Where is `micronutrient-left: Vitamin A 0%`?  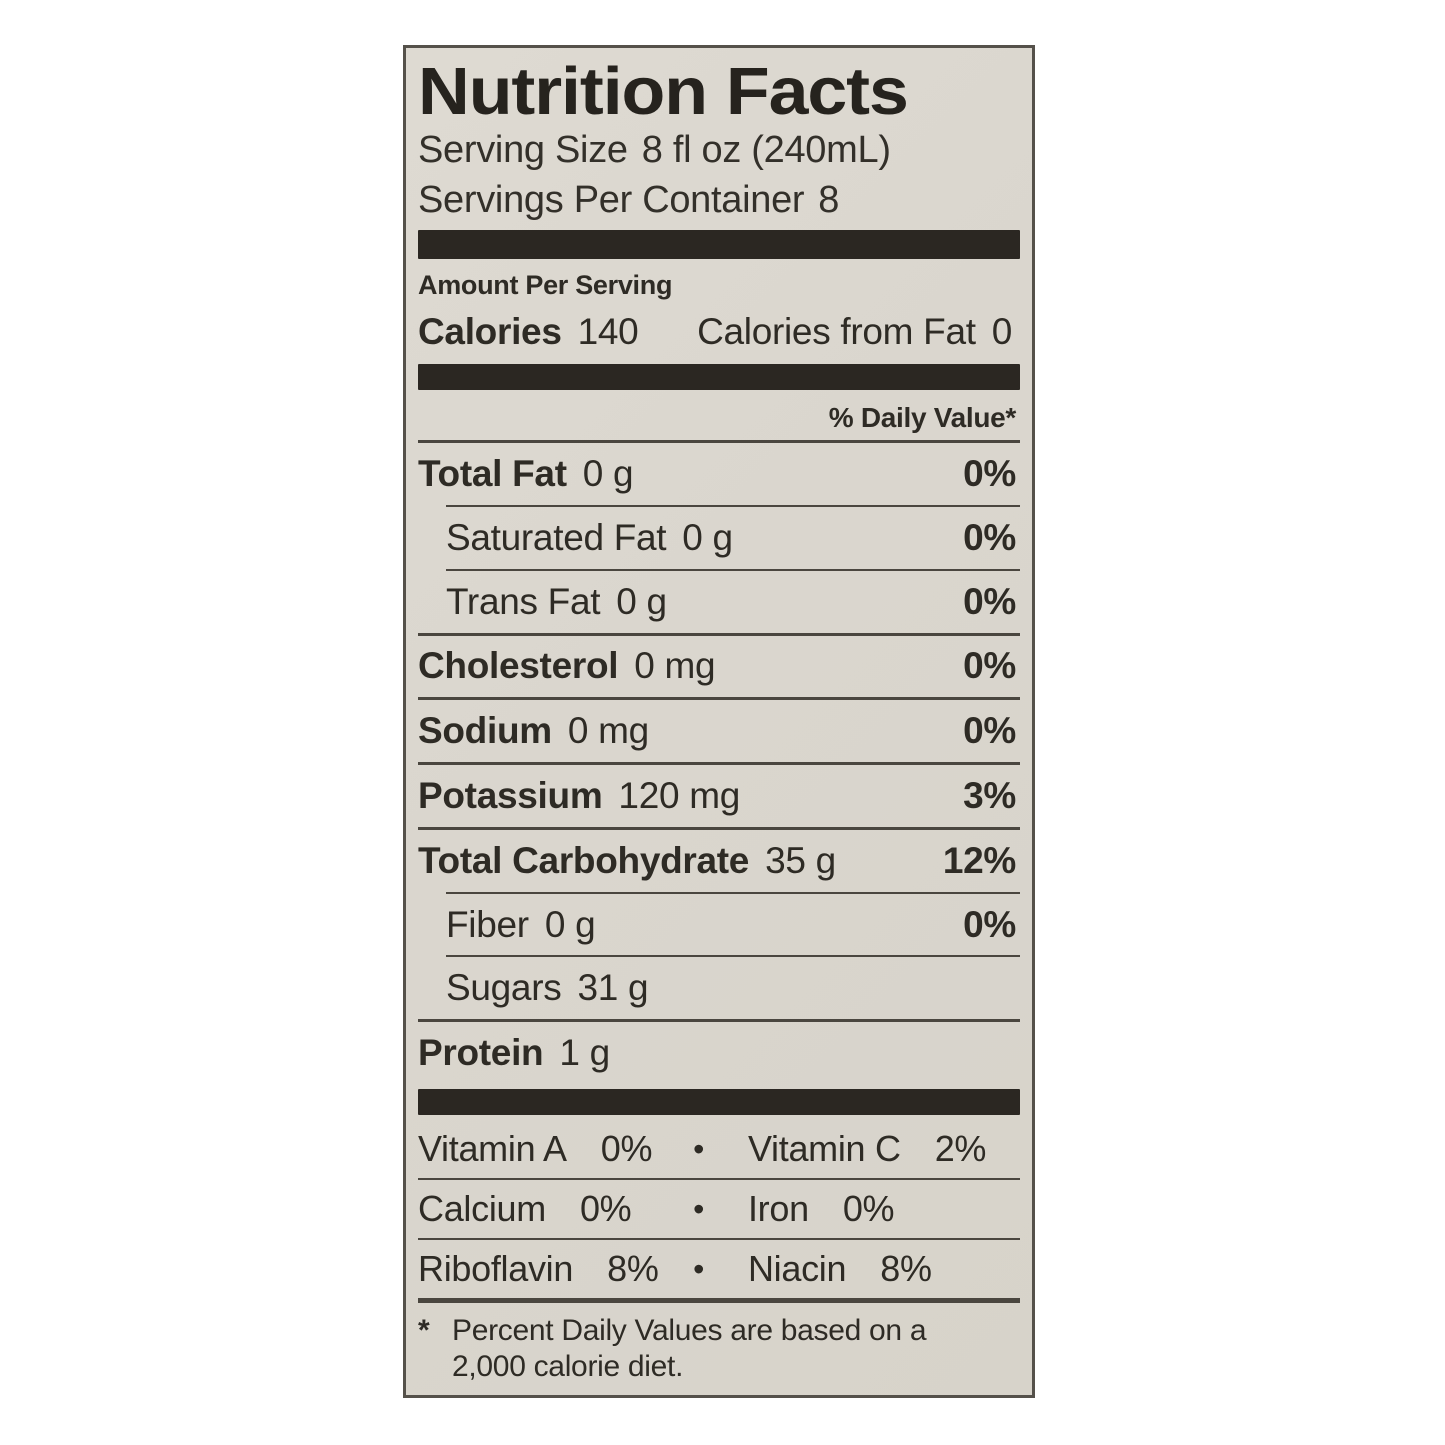 micronutrient-left: Vitamin A 0% is located at coordinates (555, 1149).